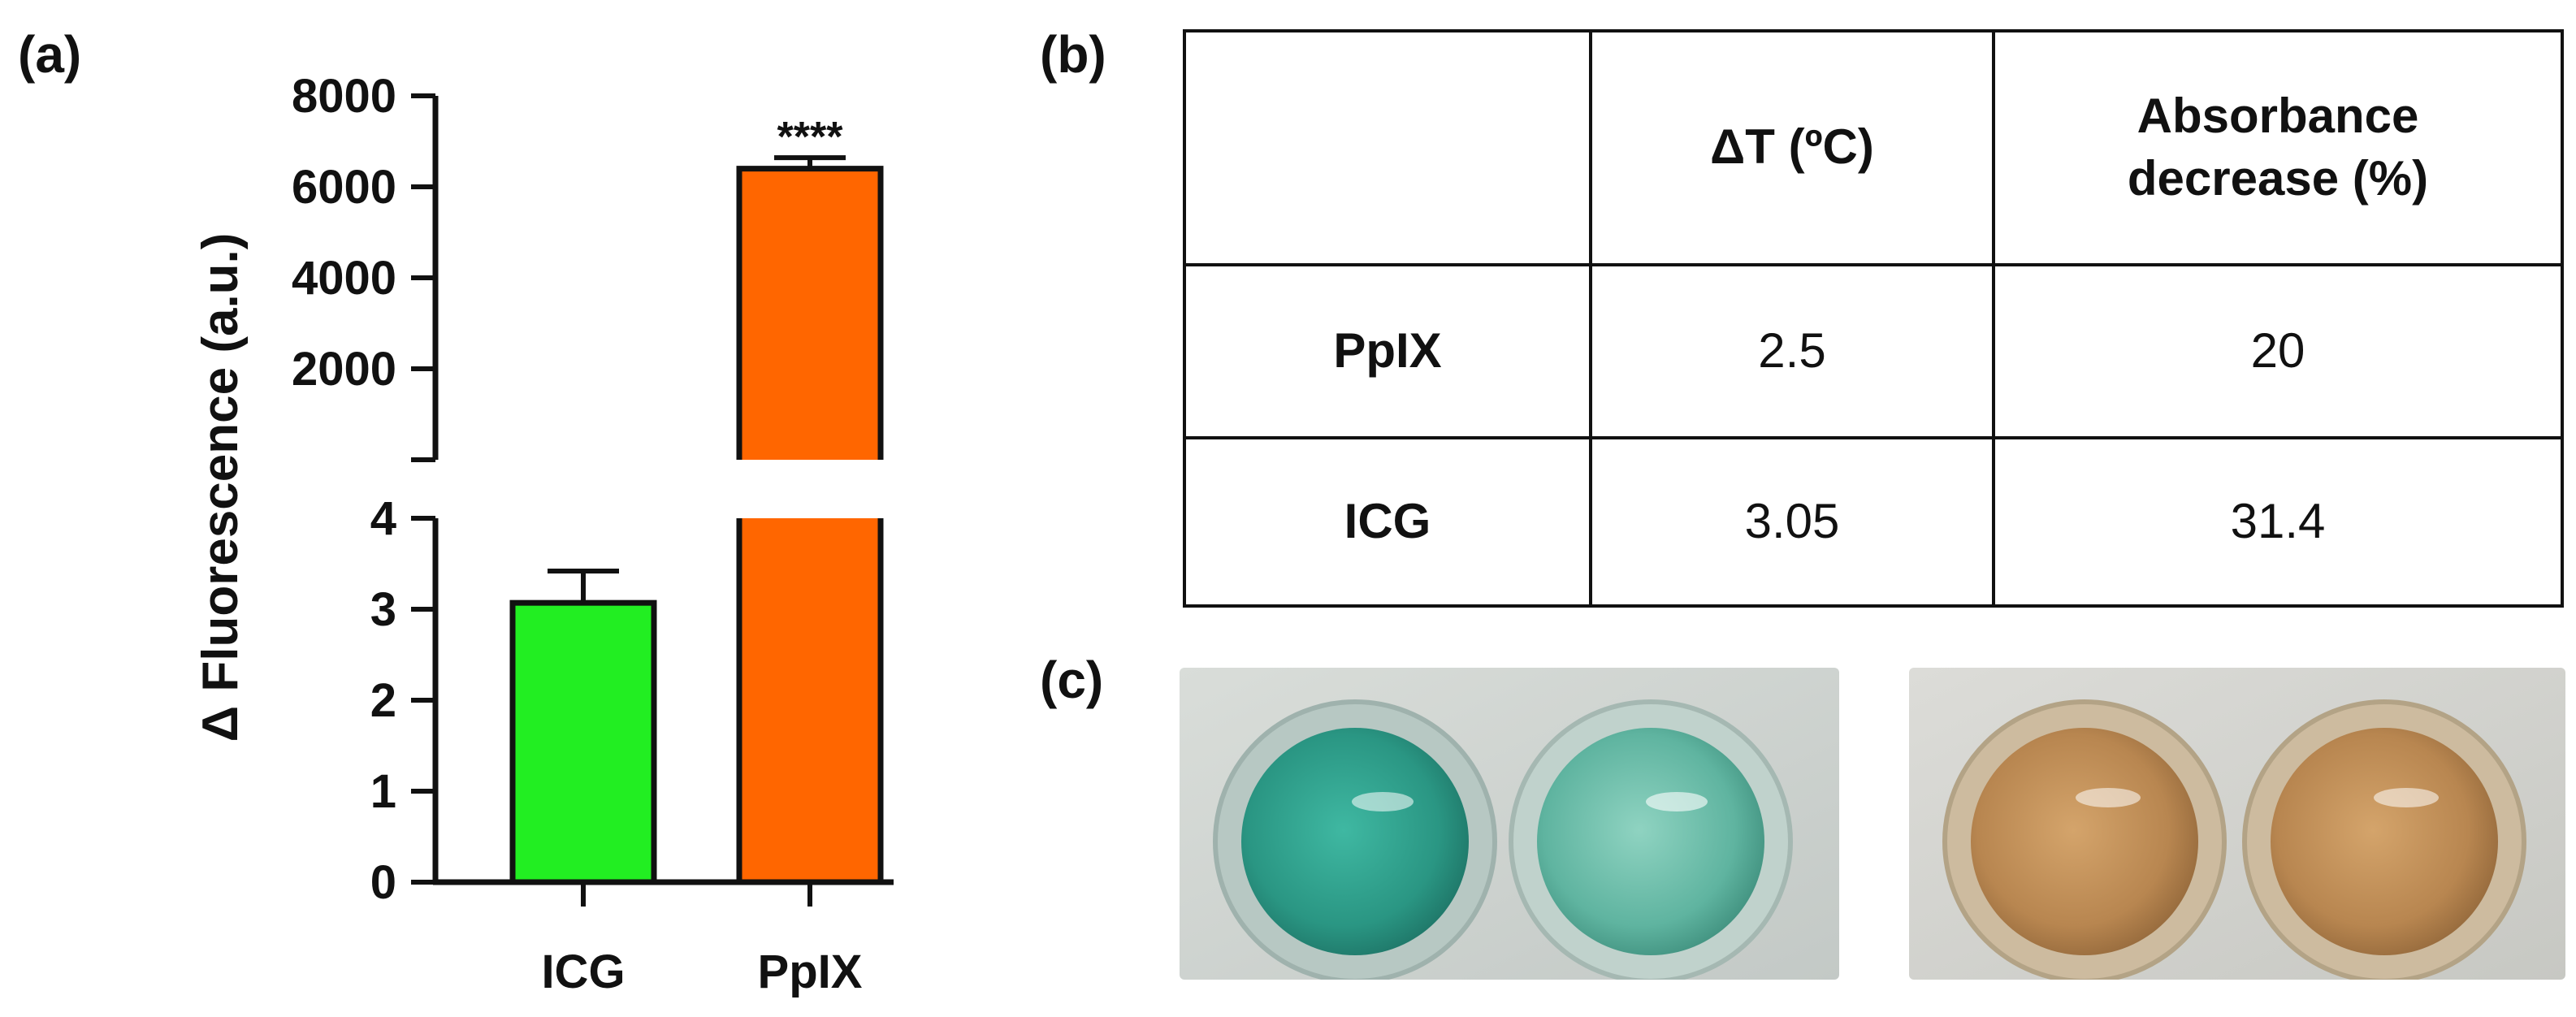 The height and width of the screenshot is (1017, 2576). What do you see at coordinates (50, 54) in the screenshot?
I see `panel-label-a: (a)` at bounding box center [50, 54].